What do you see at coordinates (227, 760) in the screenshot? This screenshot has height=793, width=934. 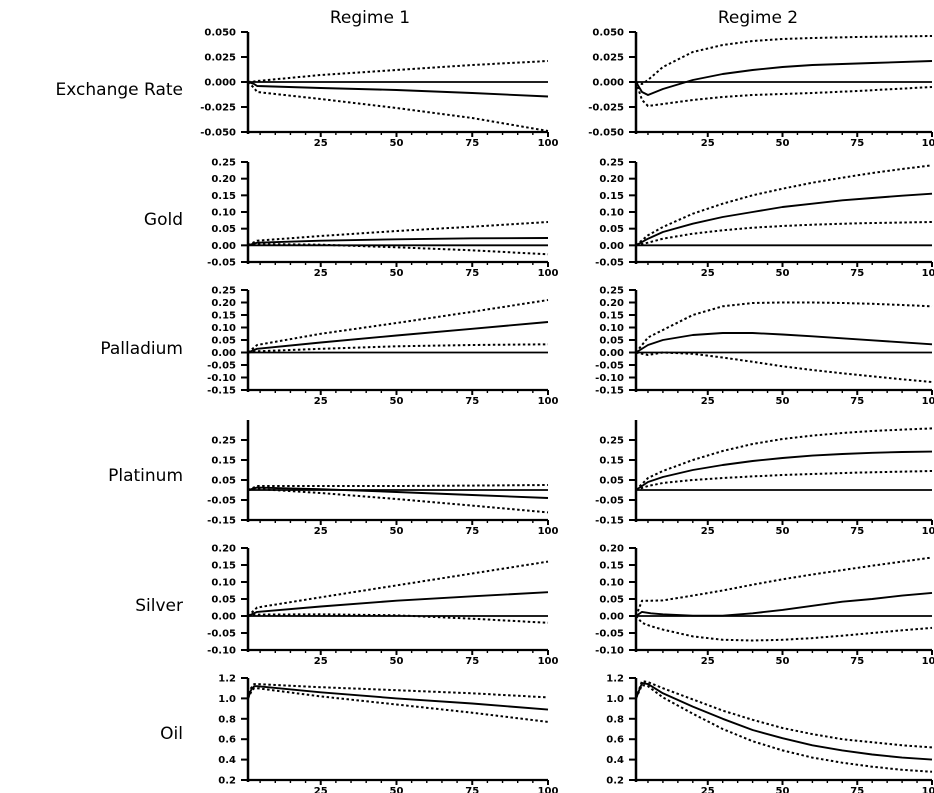 I see `y-tick-label: 0.4` at bounding box center [227, 760].